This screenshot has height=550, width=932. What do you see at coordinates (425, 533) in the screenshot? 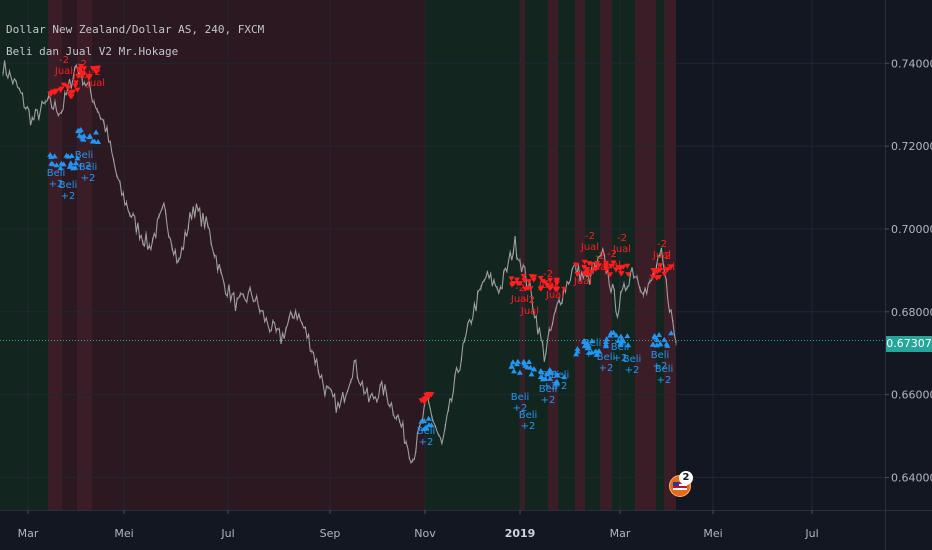
I see `time-tick-label: Nov` at bounding box center [425, 533].